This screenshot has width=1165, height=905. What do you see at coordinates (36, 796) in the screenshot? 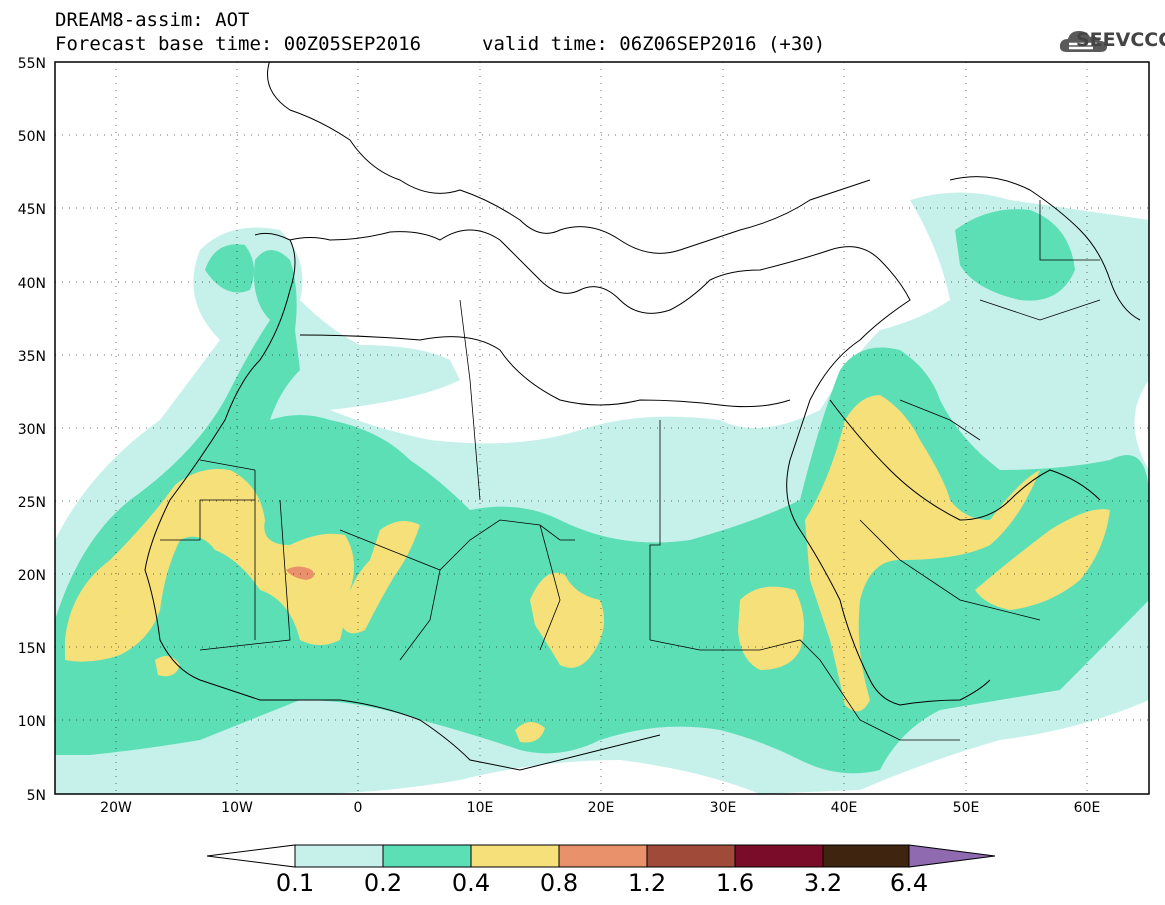
I see `lat-label: 5N` at bounding box center [36, 796].